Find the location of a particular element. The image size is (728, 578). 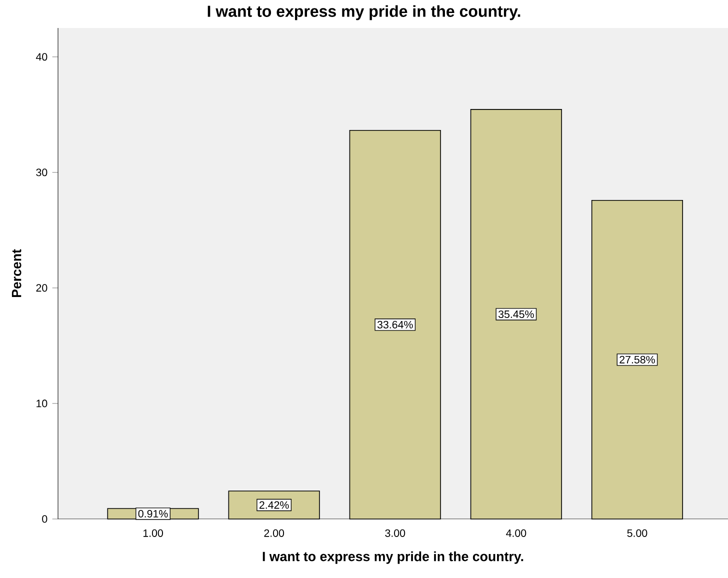

x-tick-label: 4.00 is located at coordinates (516, 533).